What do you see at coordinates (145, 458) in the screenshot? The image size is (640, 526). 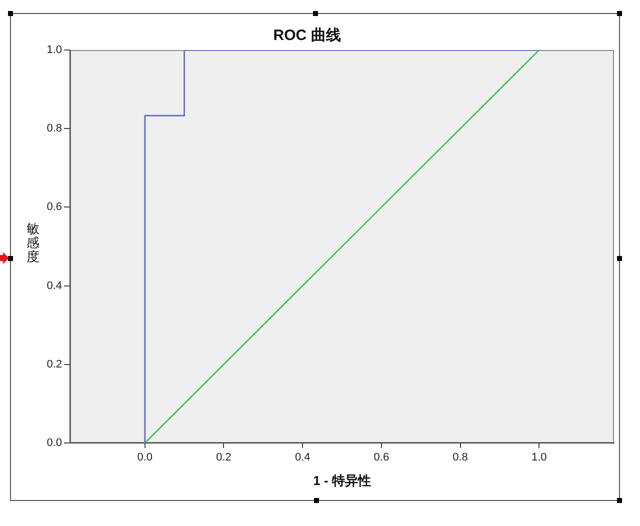 I see `x-tick-label: 0.0` at bounding box center [145, 458].